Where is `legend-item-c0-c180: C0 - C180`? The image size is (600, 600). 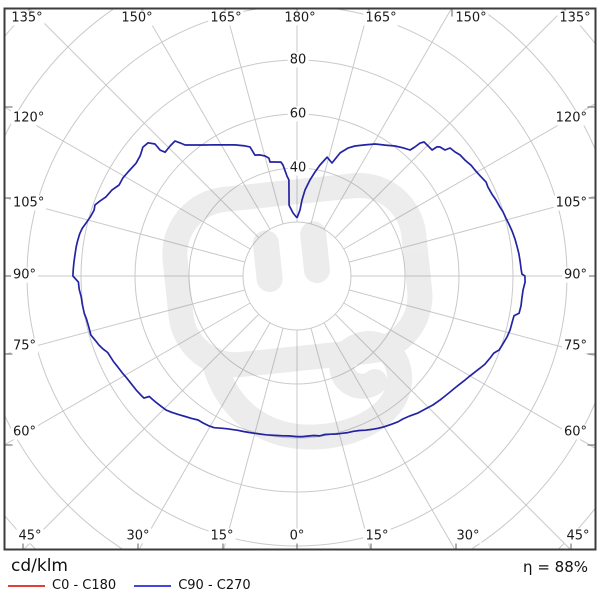 legend-item-c0-c180: C0 - C180 is located at coordinates (62, 585).